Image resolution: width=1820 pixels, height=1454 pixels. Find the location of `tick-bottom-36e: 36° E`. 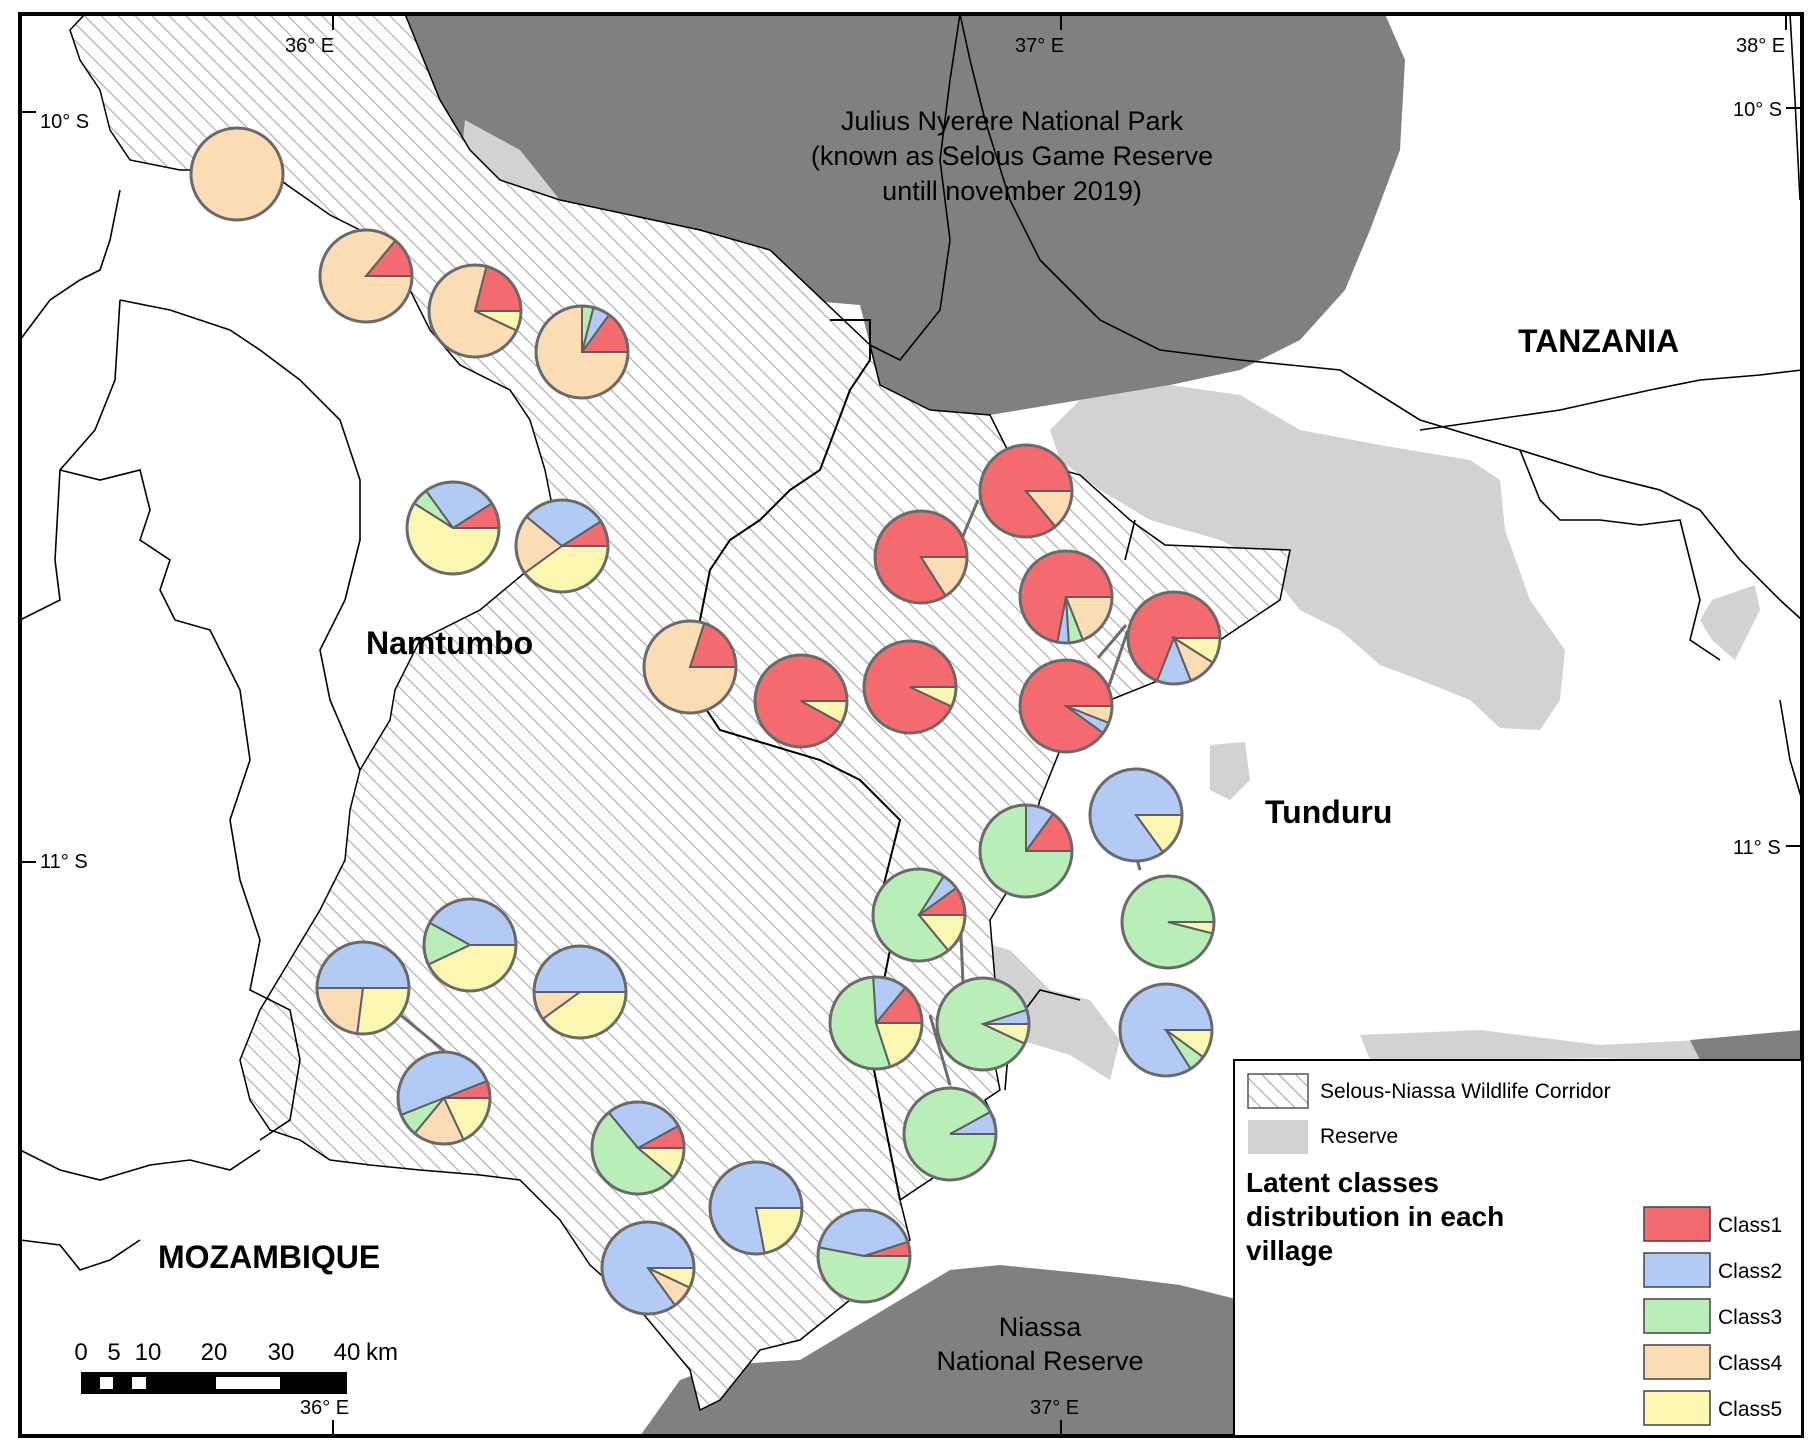

tick-bottom-36e: 36° E is located at coordinates (324, 1408).